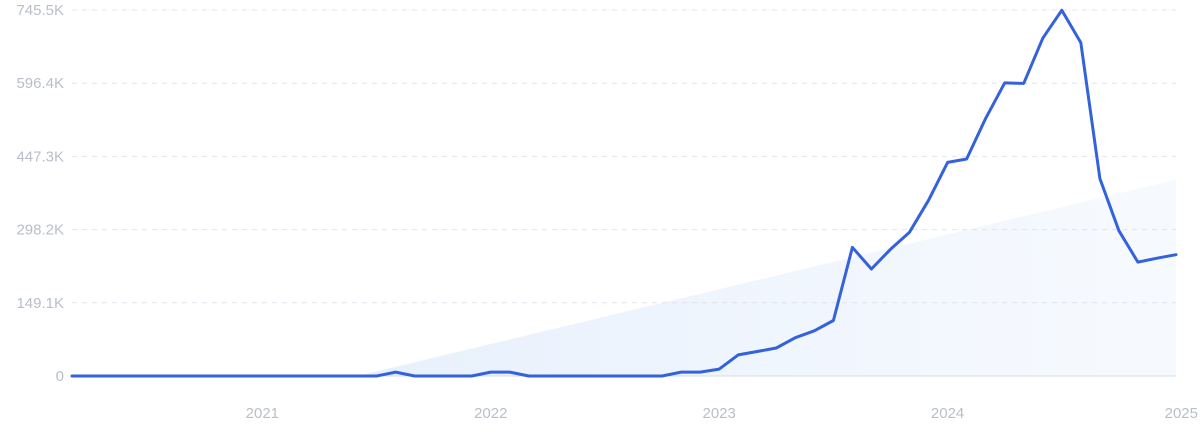 Image resolution: width=1200 pixels, height=432 pixels. What do you see at coordinates (947, 413) in the screenshot?
I see `x-tick-label: 2024` at bounding box center [947, 413].